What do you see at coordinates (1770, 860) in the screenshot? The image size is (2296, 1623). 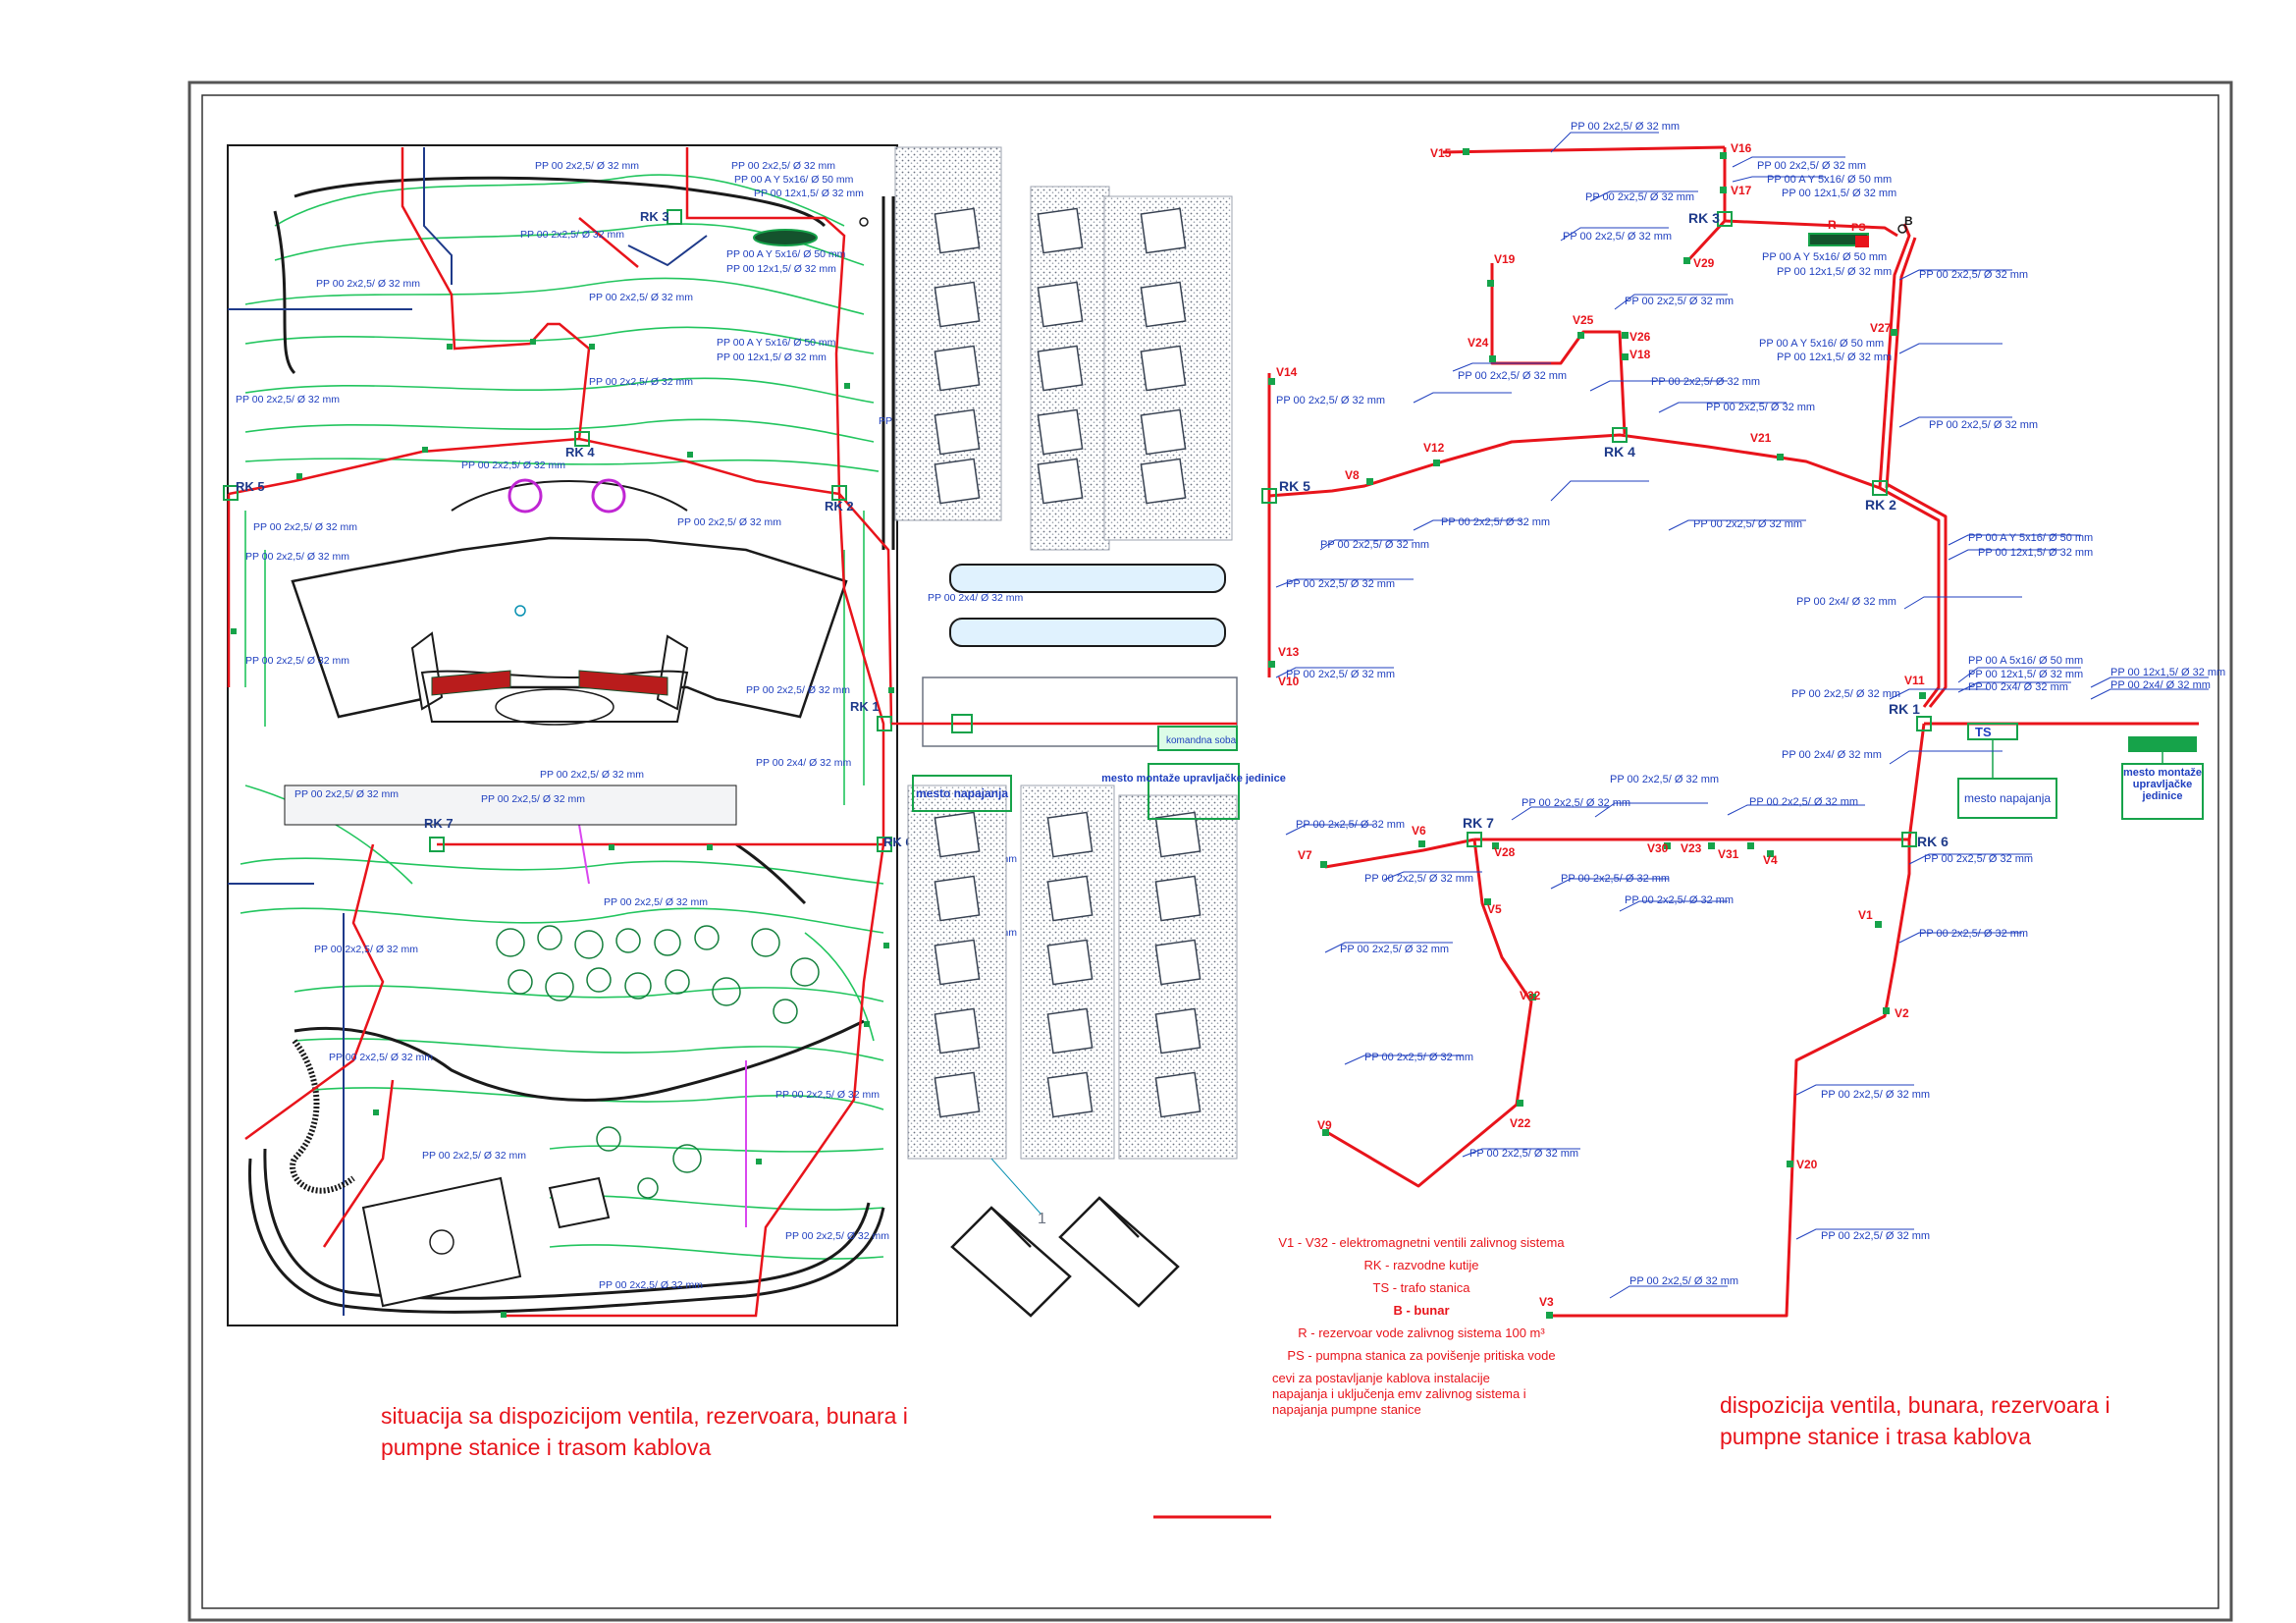 I see `valve-v4: V4` at bounding box center [1770, 860].